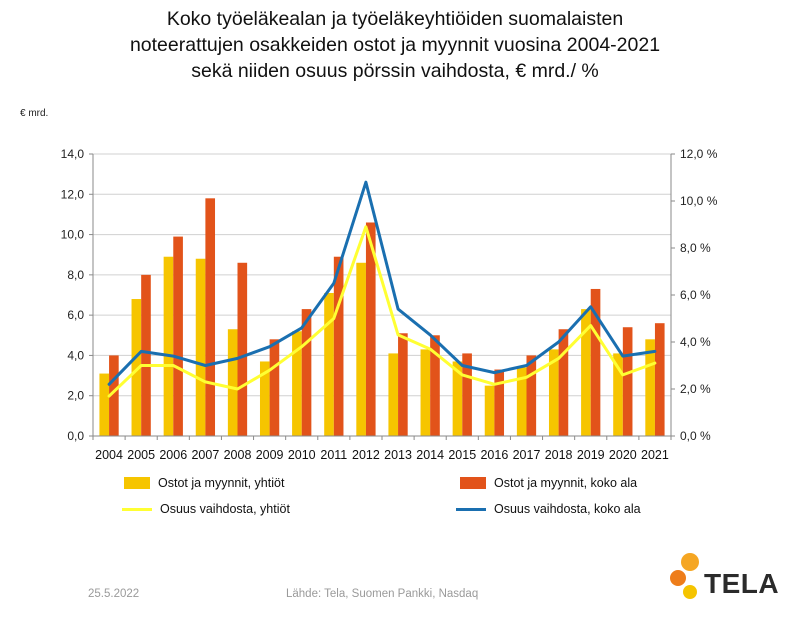 This screenshot has height=618, width=790. What do you see at coordinates (699, 201) in the screenshot?
I see `y-right-tick-label: 10,0 %` at bounding box center [699, 201].